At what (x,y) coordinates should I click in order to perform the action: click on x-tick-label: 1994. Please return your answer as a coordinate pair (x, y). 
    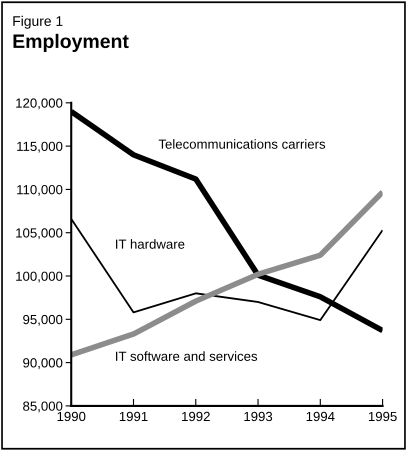
    Looking at the image, I should click on (320, 417).